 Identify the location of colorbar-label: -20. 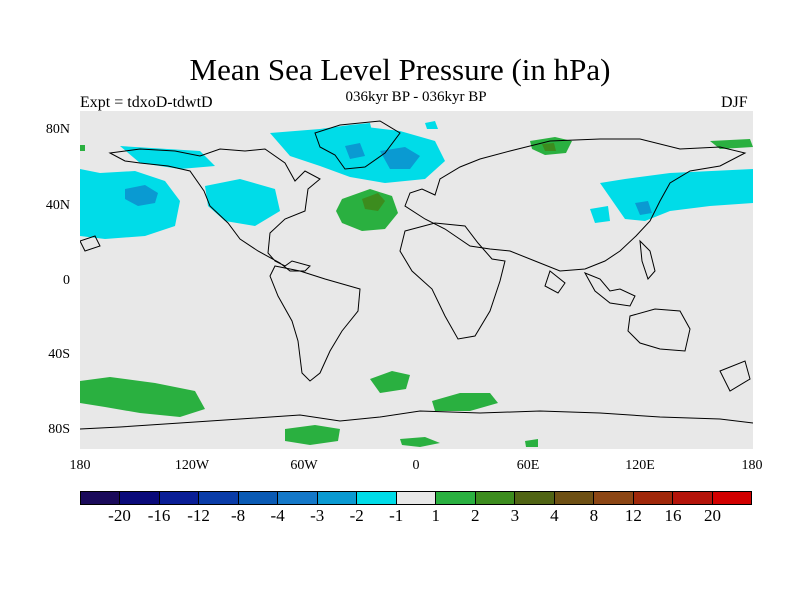
(119, 515).